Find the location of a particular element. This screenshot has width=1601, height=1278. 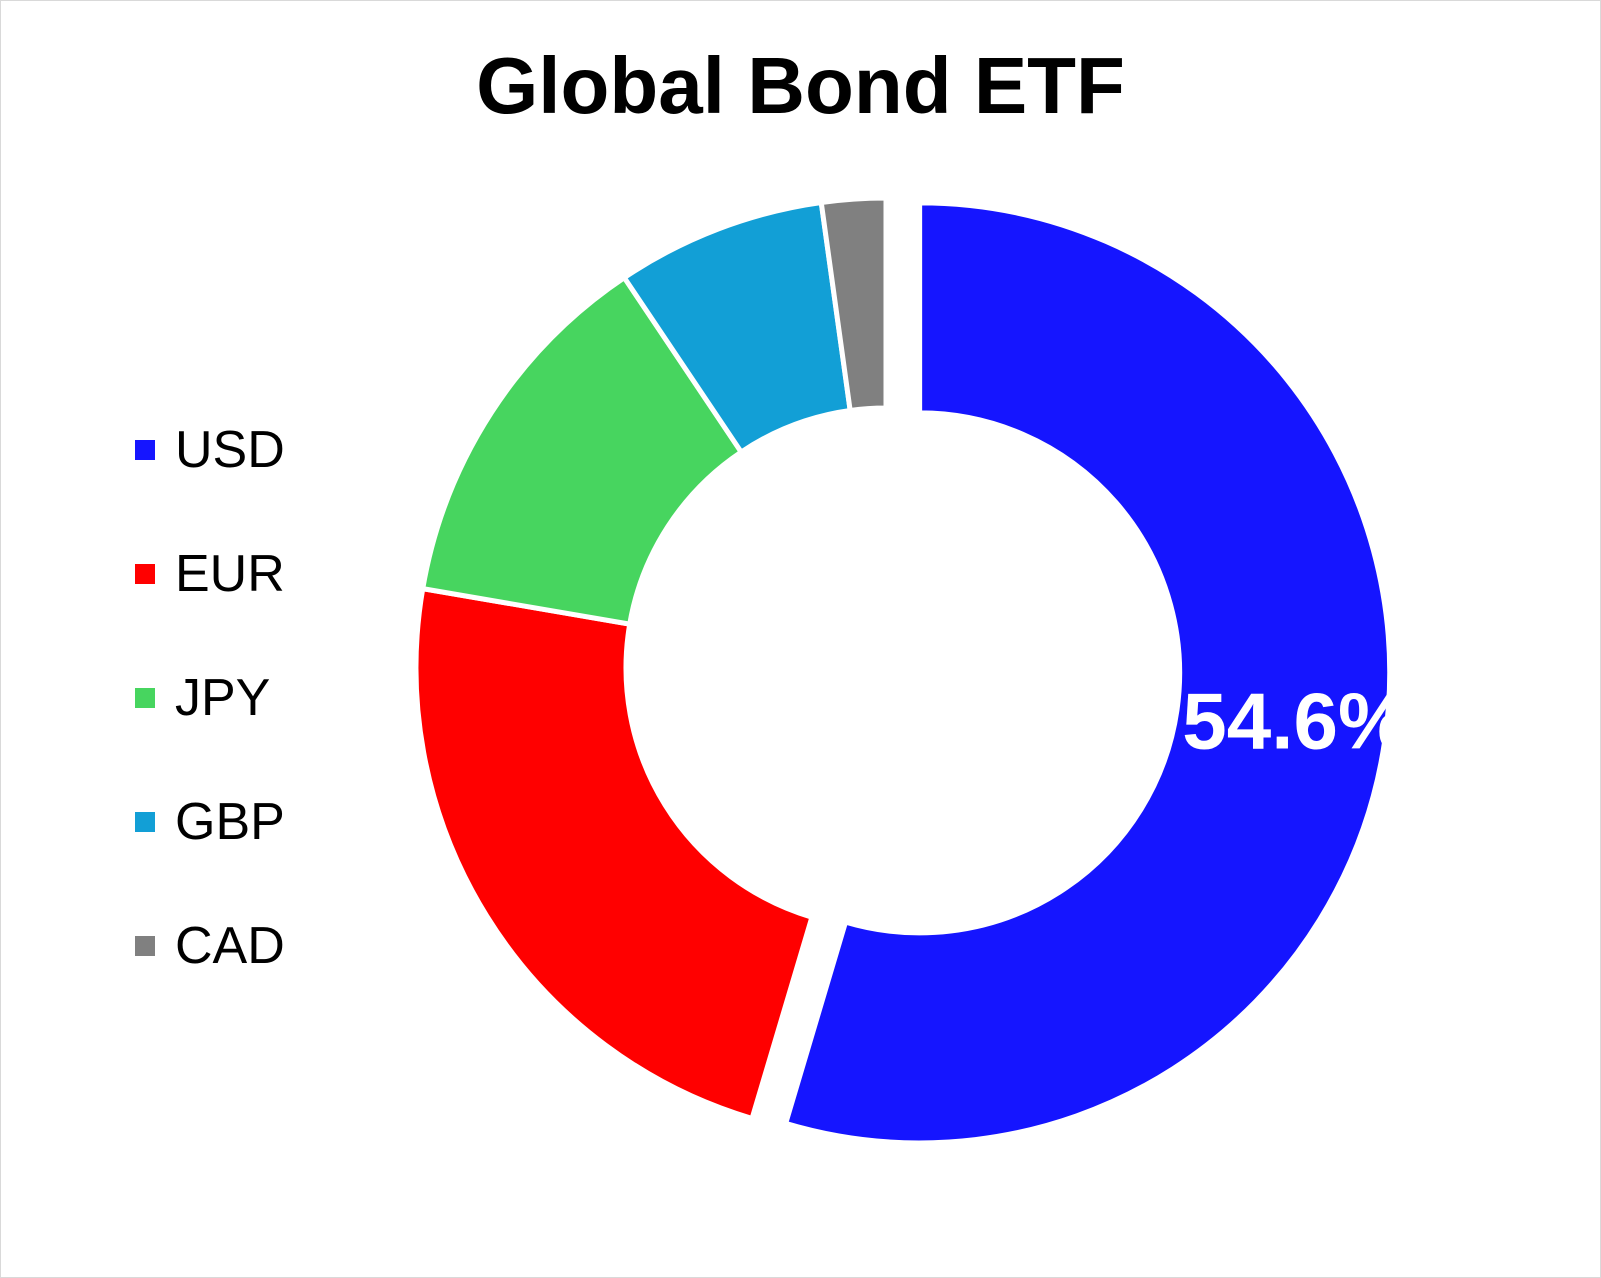

legend-label: JPY is located at coordinates (223, 698).